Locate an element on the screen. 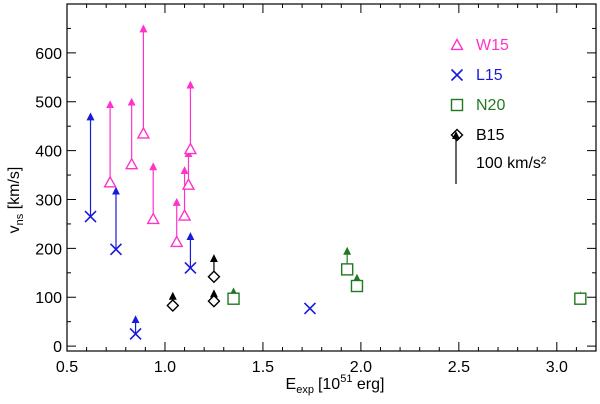  y-tick-label: 0 is located at coordinates (57, 347).